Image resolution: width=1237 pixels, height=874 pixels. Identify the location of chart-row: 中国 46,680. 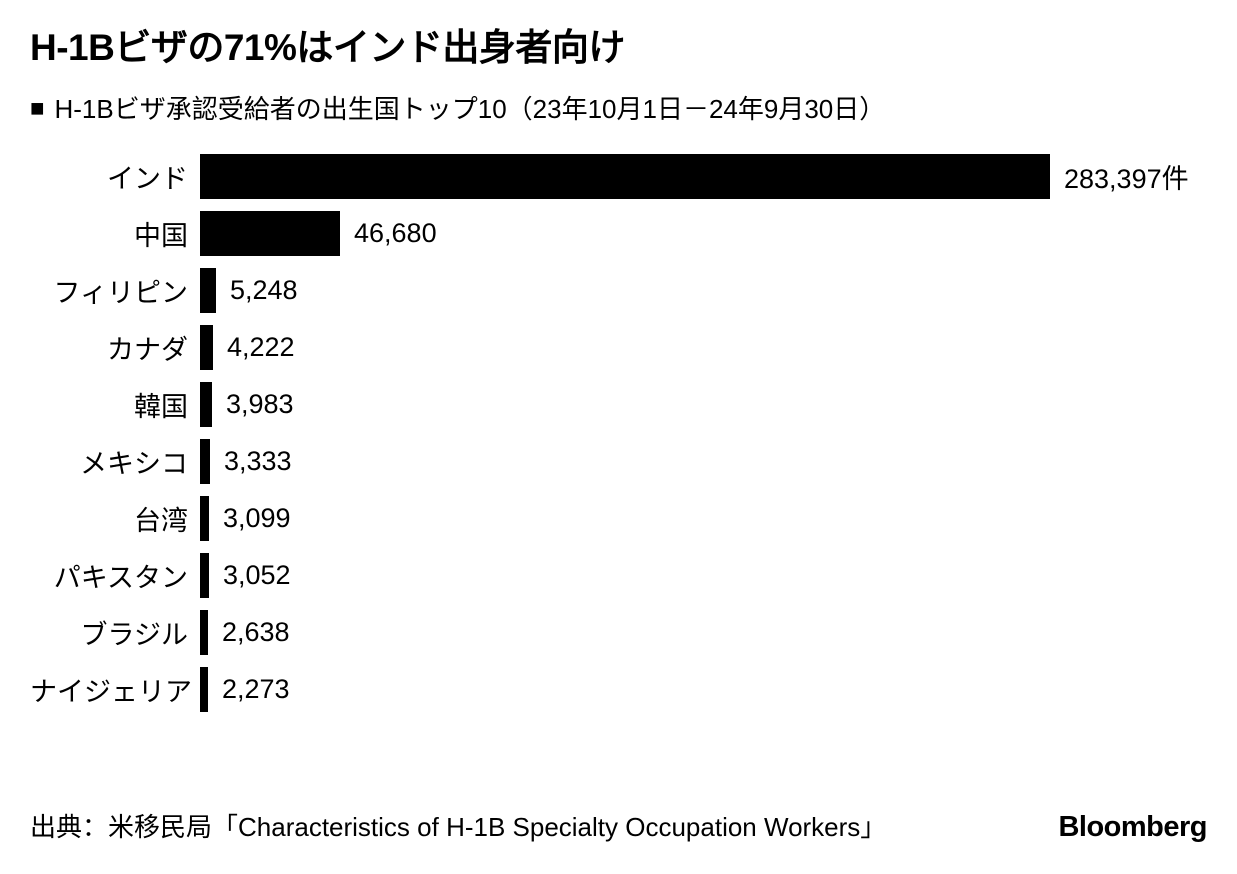
(618, 233).